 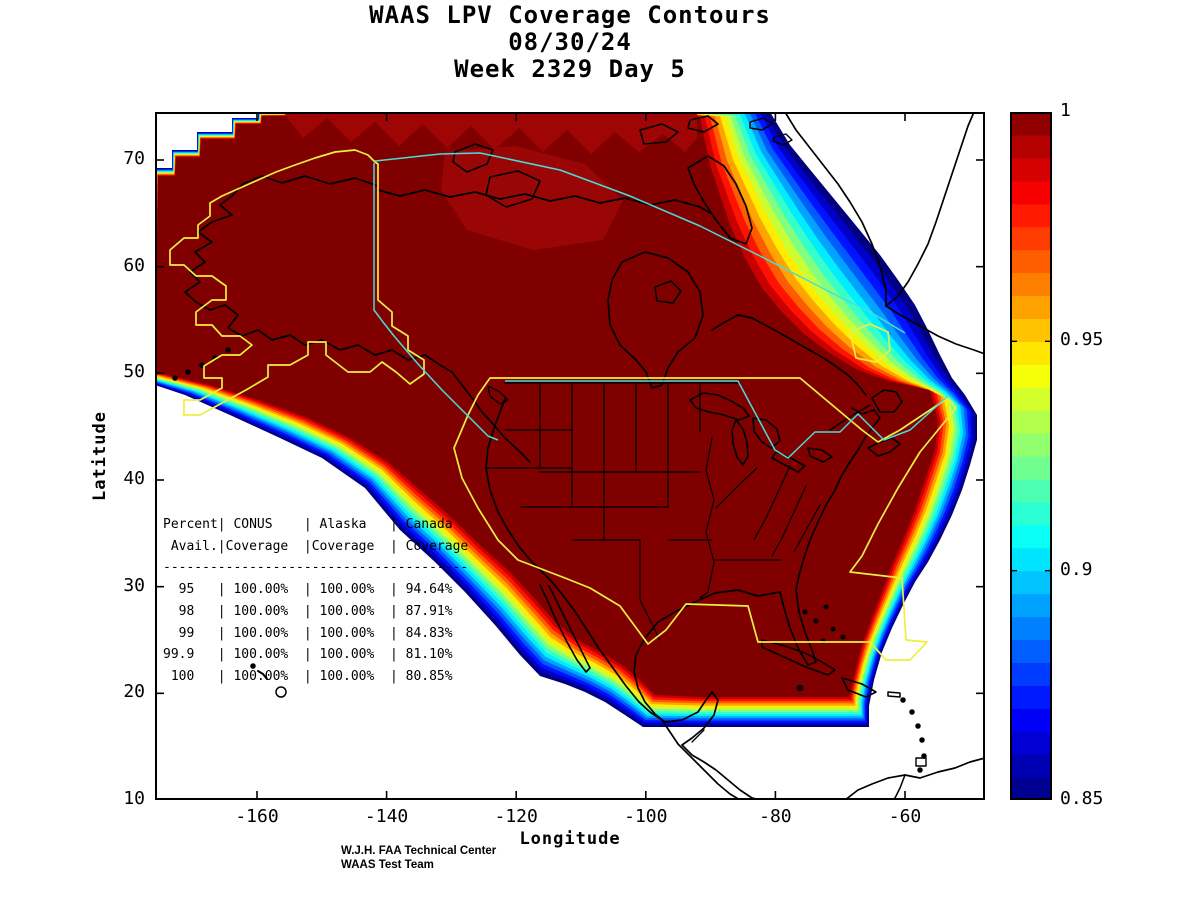 I want to click on y-tick-label: 70, so click(x=134, y=158).